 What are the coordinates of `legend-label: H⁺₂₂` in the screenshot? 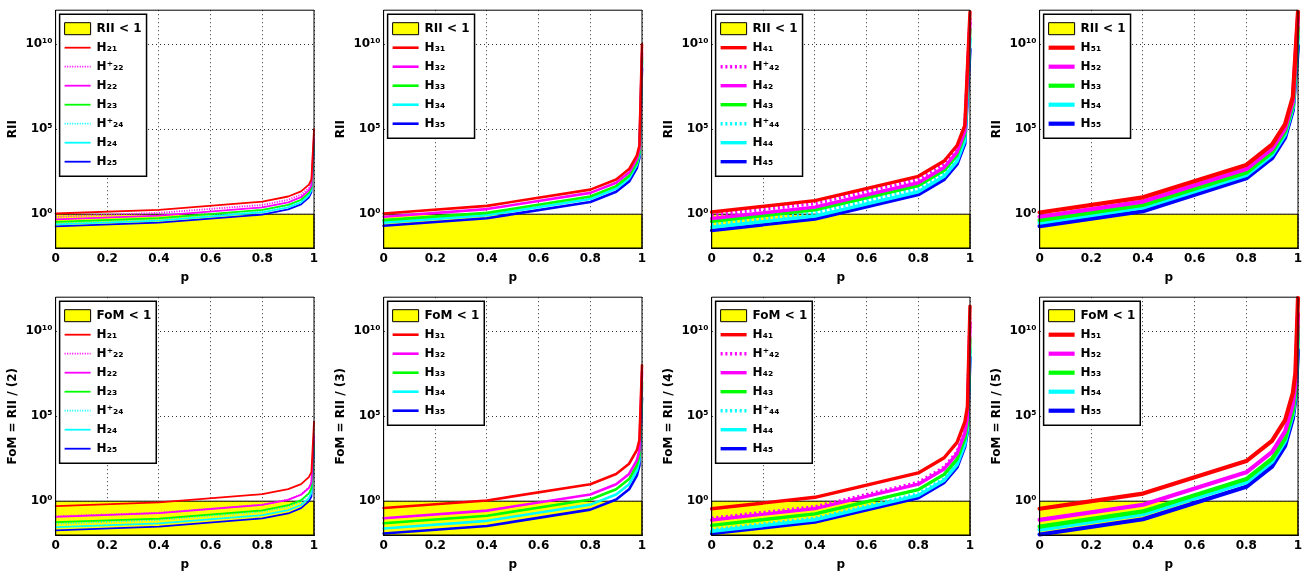 It's located at (110, 65).